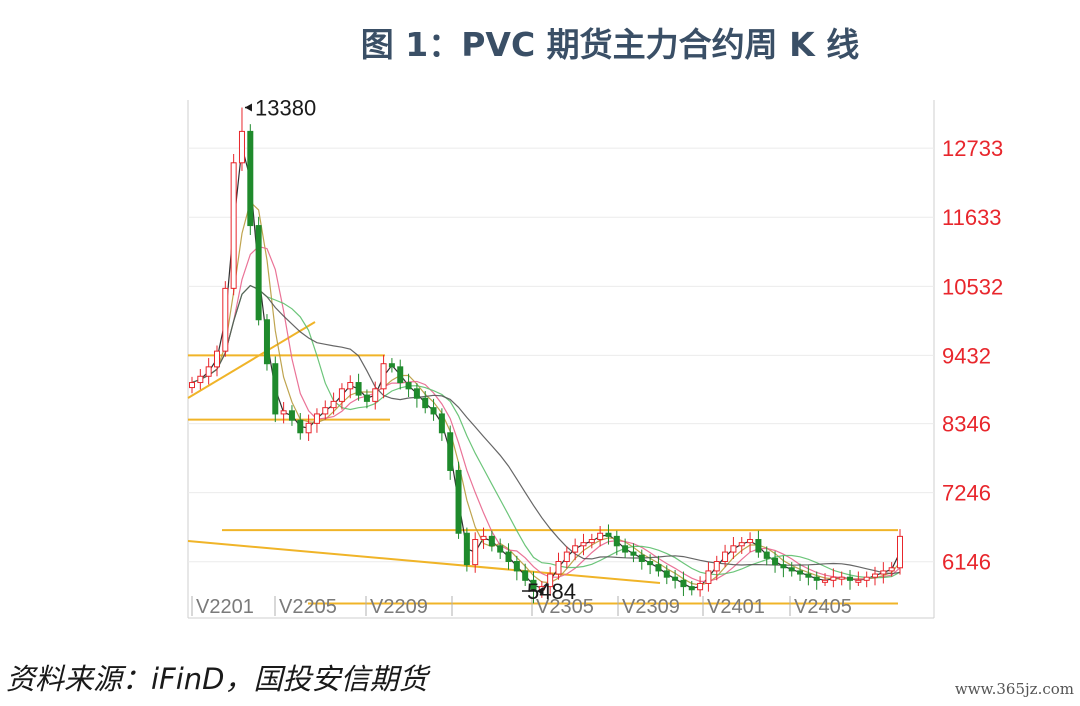 This screenshot has height=706, width=1080. Describe the element at coordinates (217, 679) in the screenshot. I see `source-note: 资料来源：iFinD，国投安信期货` at that location.